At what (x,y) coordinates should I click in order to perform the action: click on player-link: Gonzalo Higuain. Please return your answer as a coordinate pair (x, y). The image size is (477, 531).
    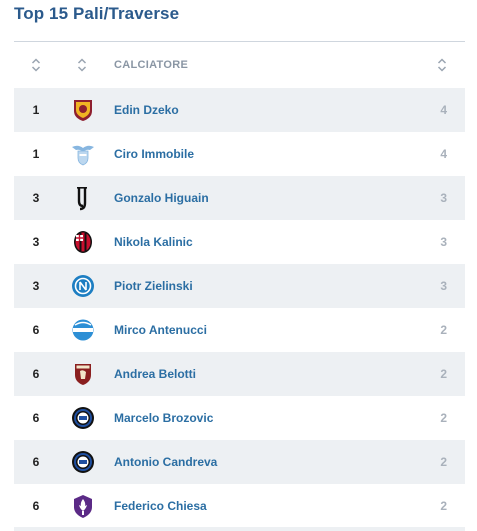
    Looking at the image, I should click on (161, 198).